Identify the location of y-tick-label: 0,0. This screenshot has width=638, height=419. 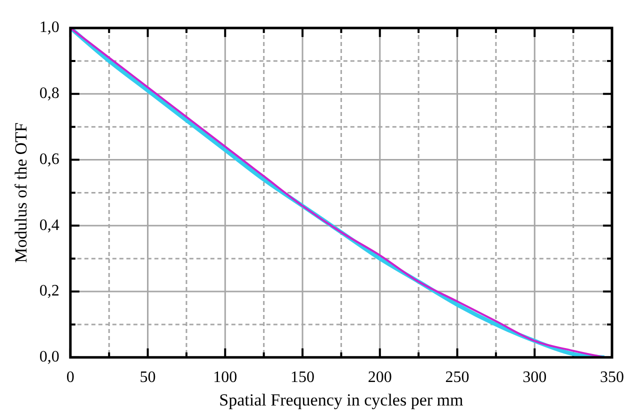
(49, 357).